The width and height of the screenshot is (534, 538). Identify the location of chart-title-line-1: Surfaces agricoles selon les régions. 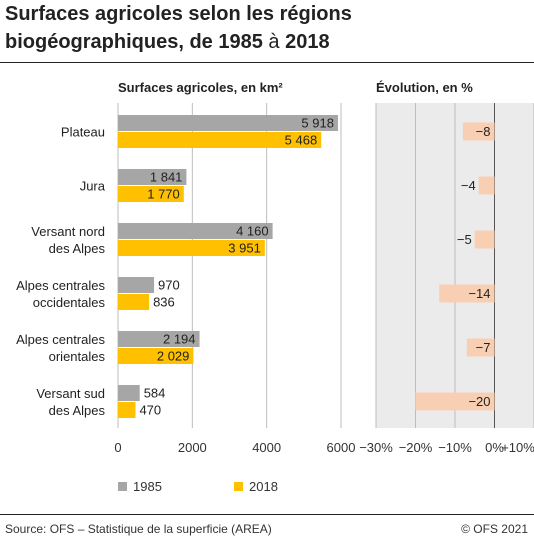
(178, 14).